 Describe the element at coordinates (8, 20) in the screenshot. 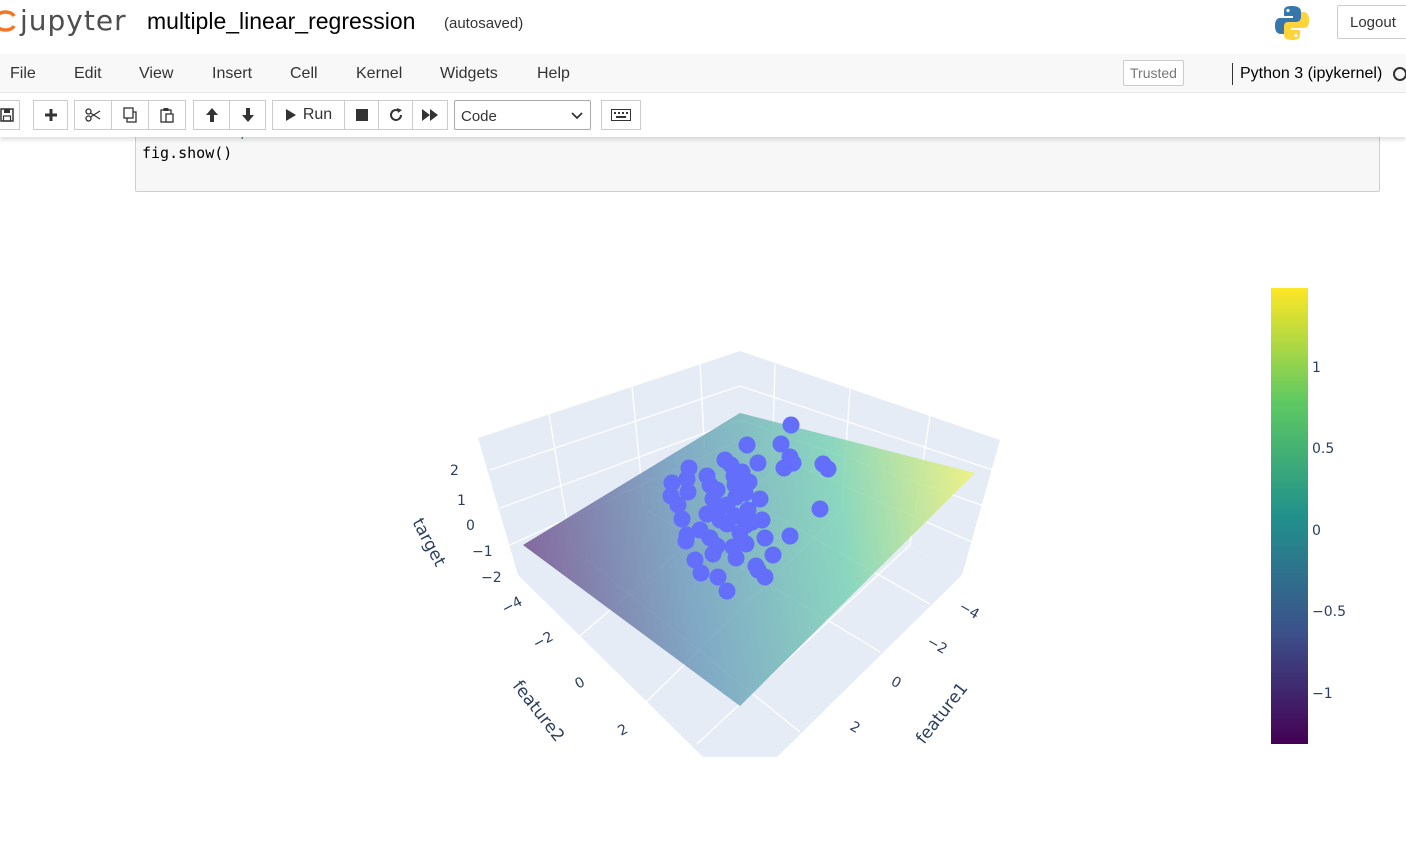

I see `jupyter-logo-icon` at that location.